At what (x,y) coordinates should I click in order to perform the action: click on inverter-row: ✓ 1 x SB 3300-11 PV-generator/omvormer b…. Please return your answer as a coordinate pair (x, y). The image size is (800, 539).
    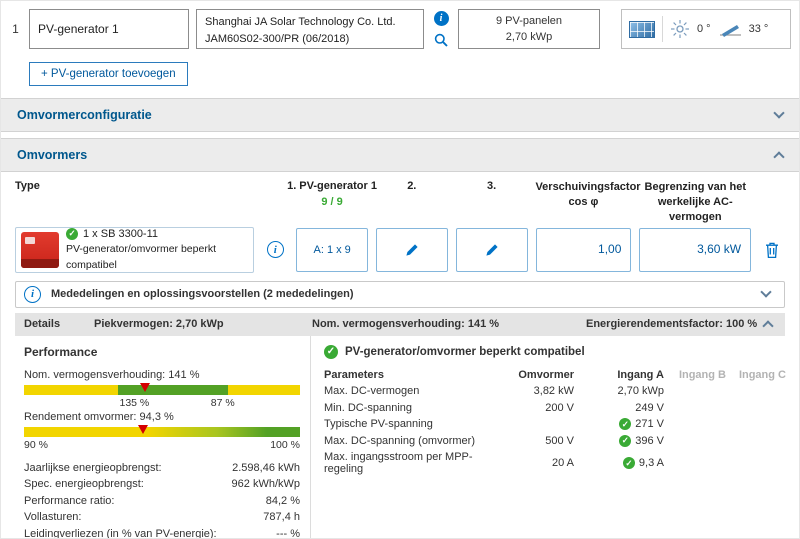
    Looking at the image, I should click on (400, 249).